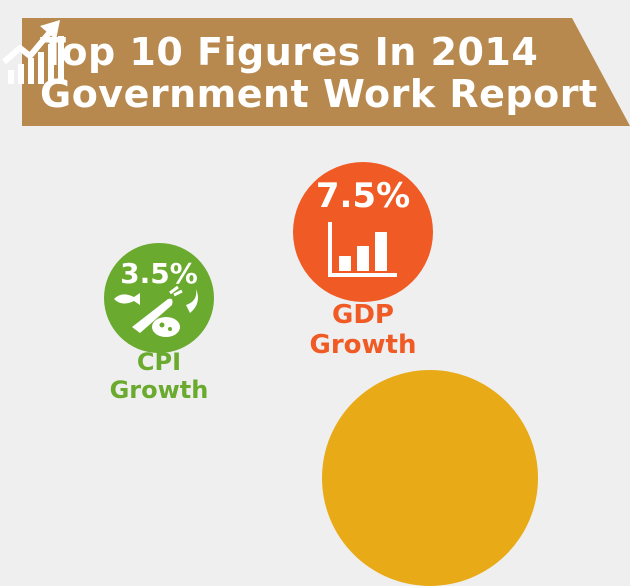  I want to click on cpi-growth-label: Growth, so click(159, 390).